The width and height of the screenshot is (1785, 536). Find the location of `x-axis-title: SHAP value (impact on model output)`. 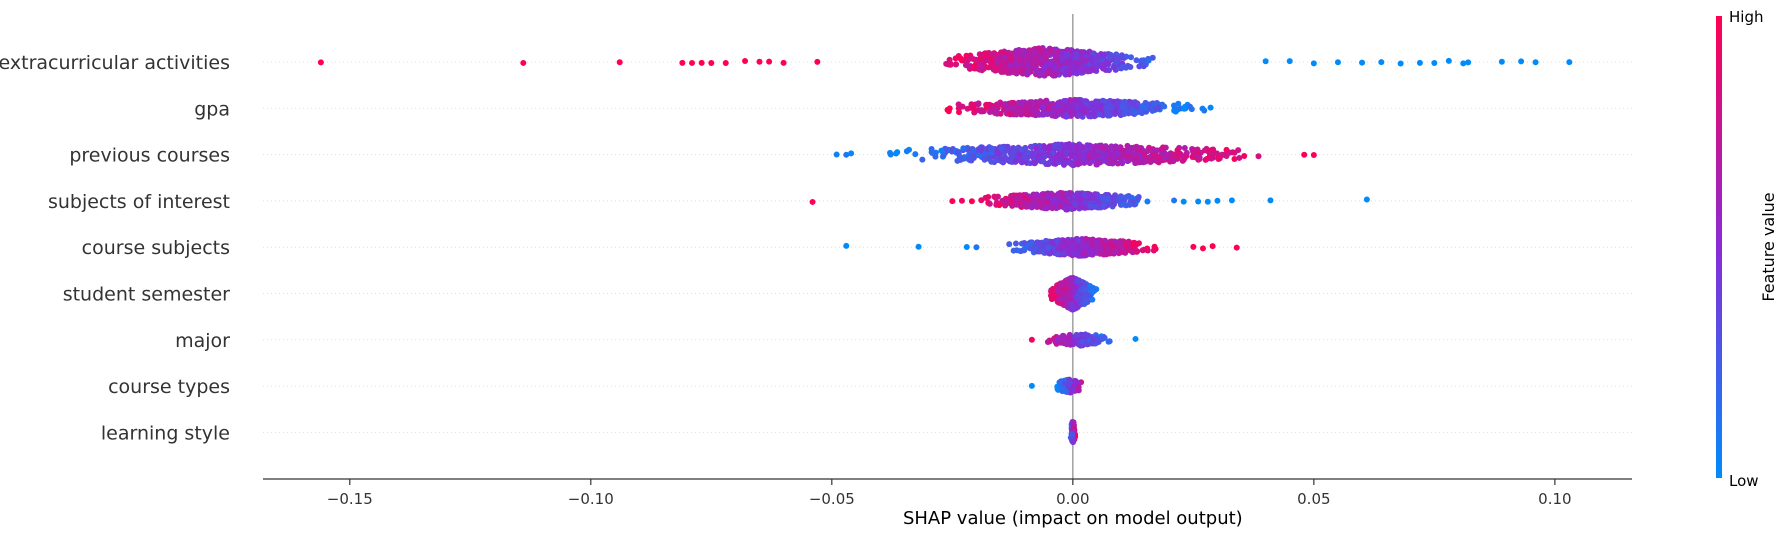

x-axis-title: SHAP value (impact on model output) is located at coordinates (1073, 518).